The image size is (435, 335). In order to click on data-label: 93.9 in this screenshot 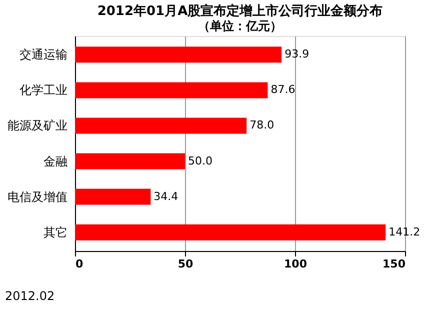, I will do `click(297, 54)`.